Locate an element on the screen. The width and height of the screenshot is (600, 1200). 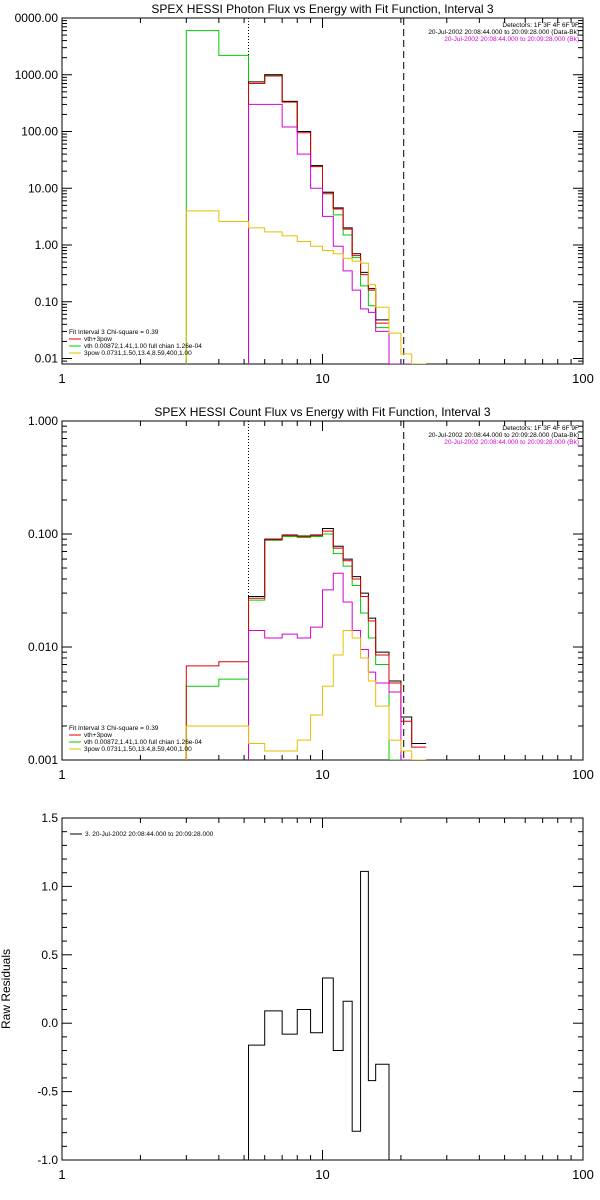
y-tick-label: -0.5 is located at coordinates (47, 1092).